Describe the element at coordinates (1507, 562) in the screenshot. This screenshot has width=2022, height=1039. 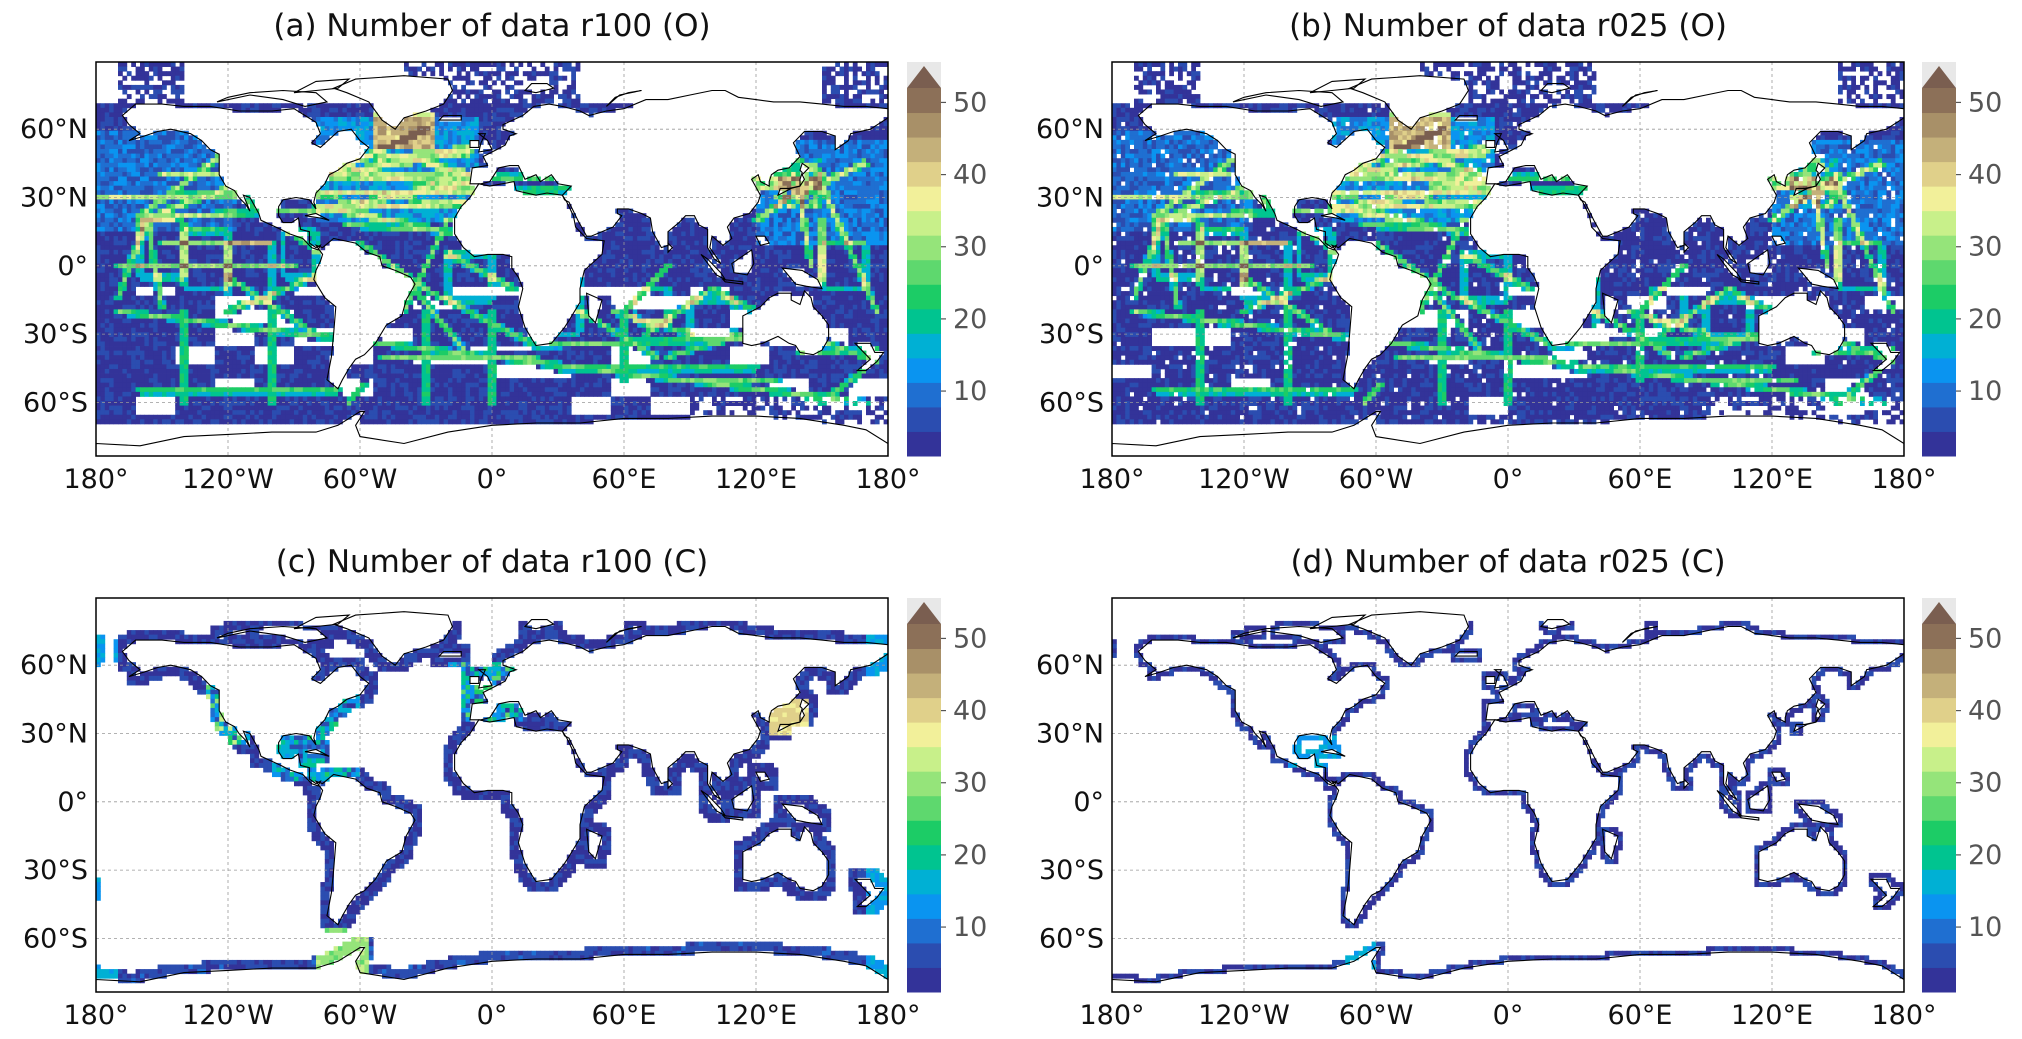
I see `panel-title: (d) Number of data r025 (C)` at that location.